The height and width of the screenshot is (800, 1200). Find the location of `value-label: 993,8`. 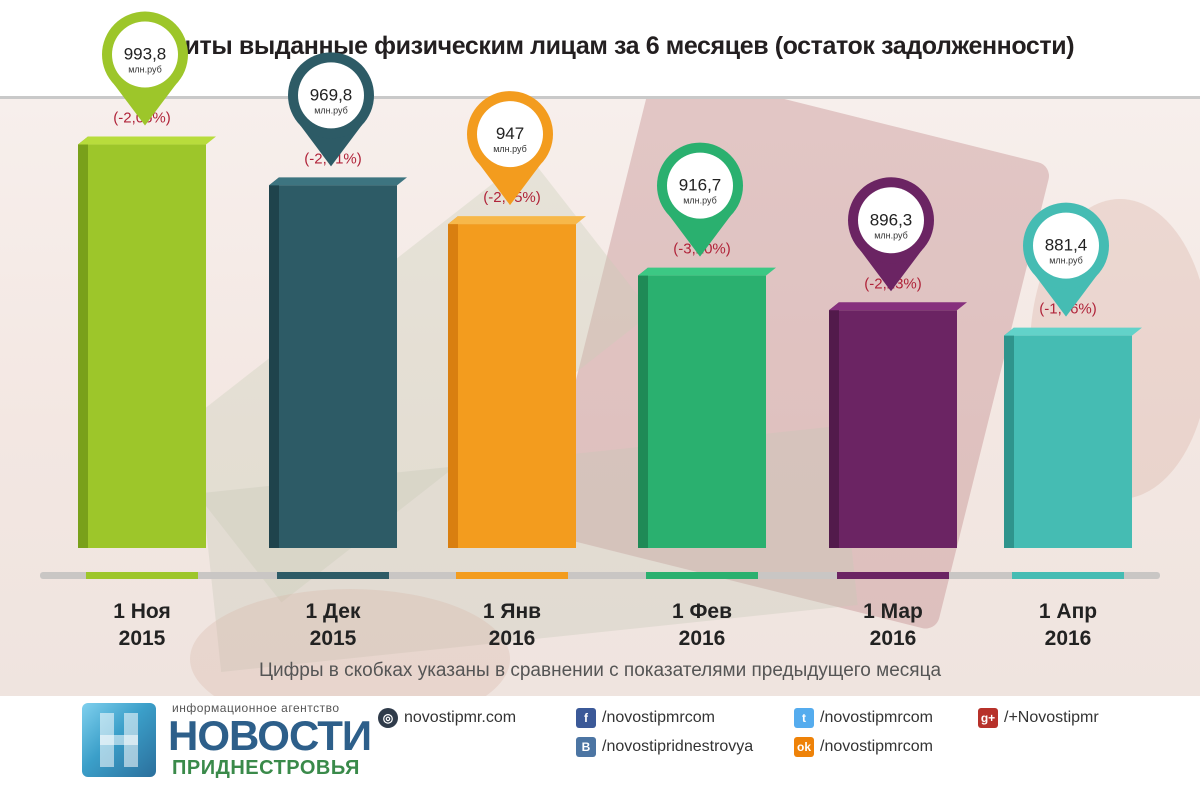

value-label: 993,8 is located at coordinates (145, 54).